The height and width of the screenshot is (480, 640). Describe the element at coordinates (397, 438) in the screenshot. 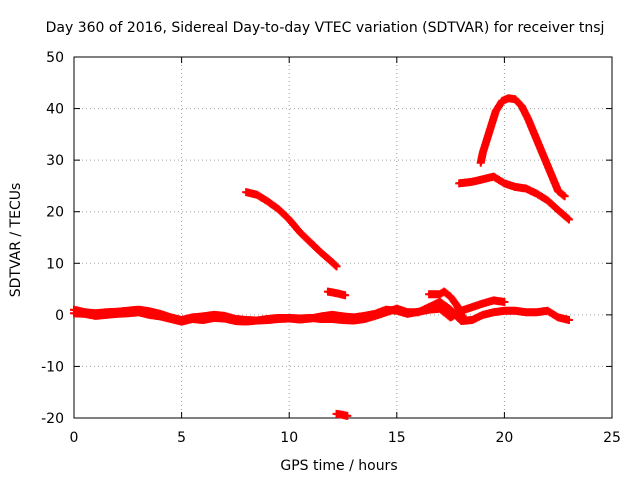

I see `x-tick-label: 15` at that location.